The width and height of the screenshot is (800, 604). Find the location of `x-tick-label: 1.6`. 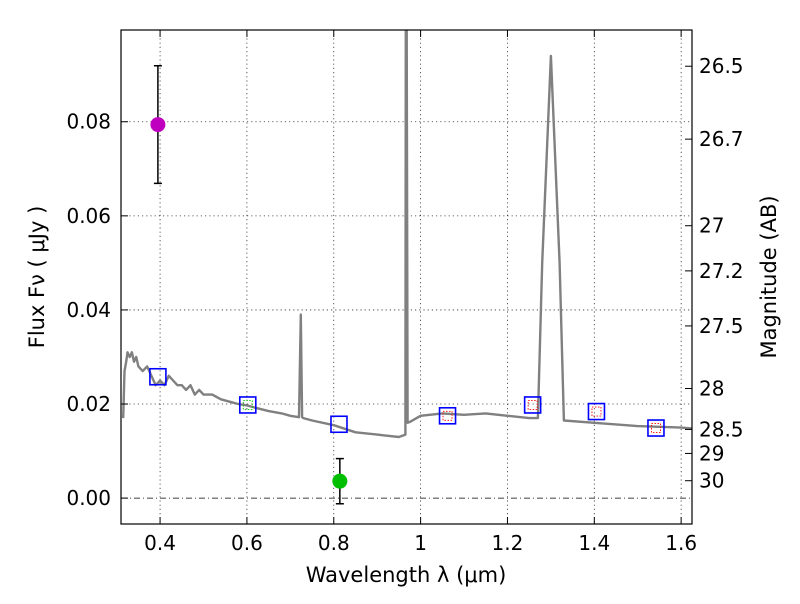

x-tick-label: 1.6 is located at coordinates (681, 543).